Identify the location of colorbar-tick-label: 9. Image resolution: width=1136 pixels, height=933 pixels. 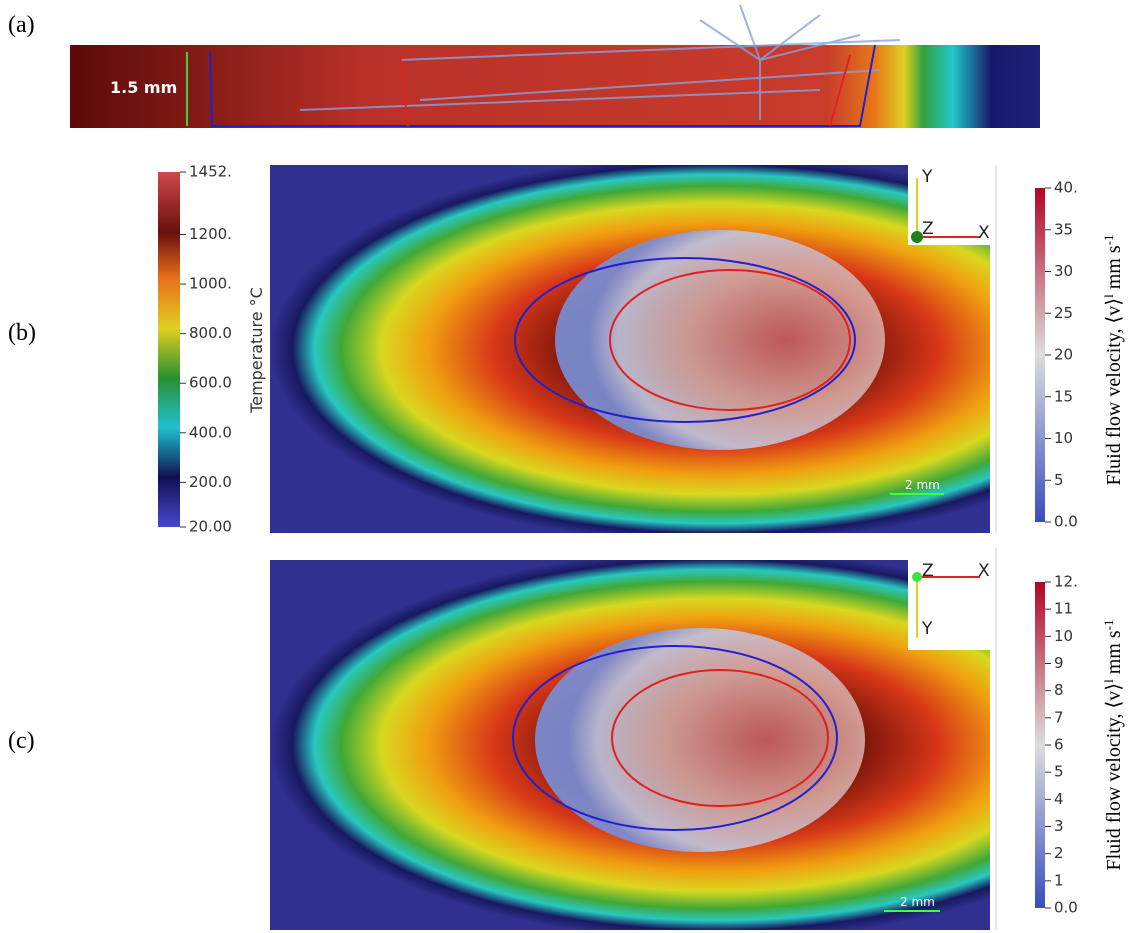
(1059, 663).